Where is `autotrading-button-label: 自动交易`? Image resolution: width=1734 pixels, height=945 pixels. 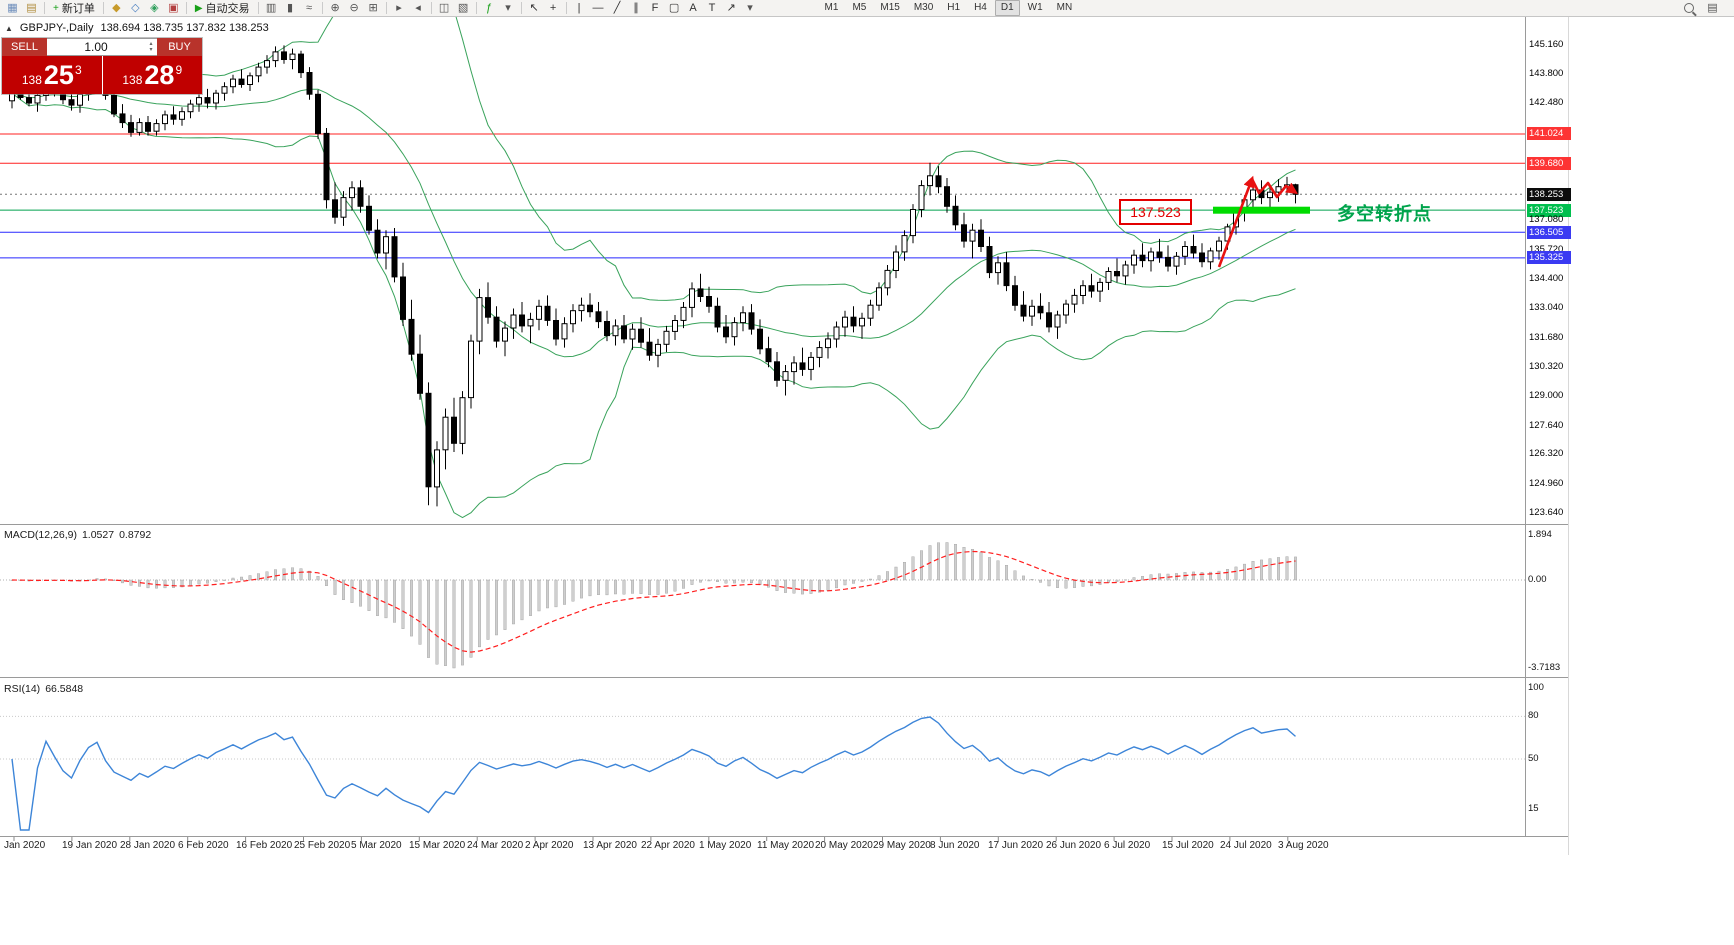 autotrading-button-label: 自动交易 is located at coordinates (227, 9).